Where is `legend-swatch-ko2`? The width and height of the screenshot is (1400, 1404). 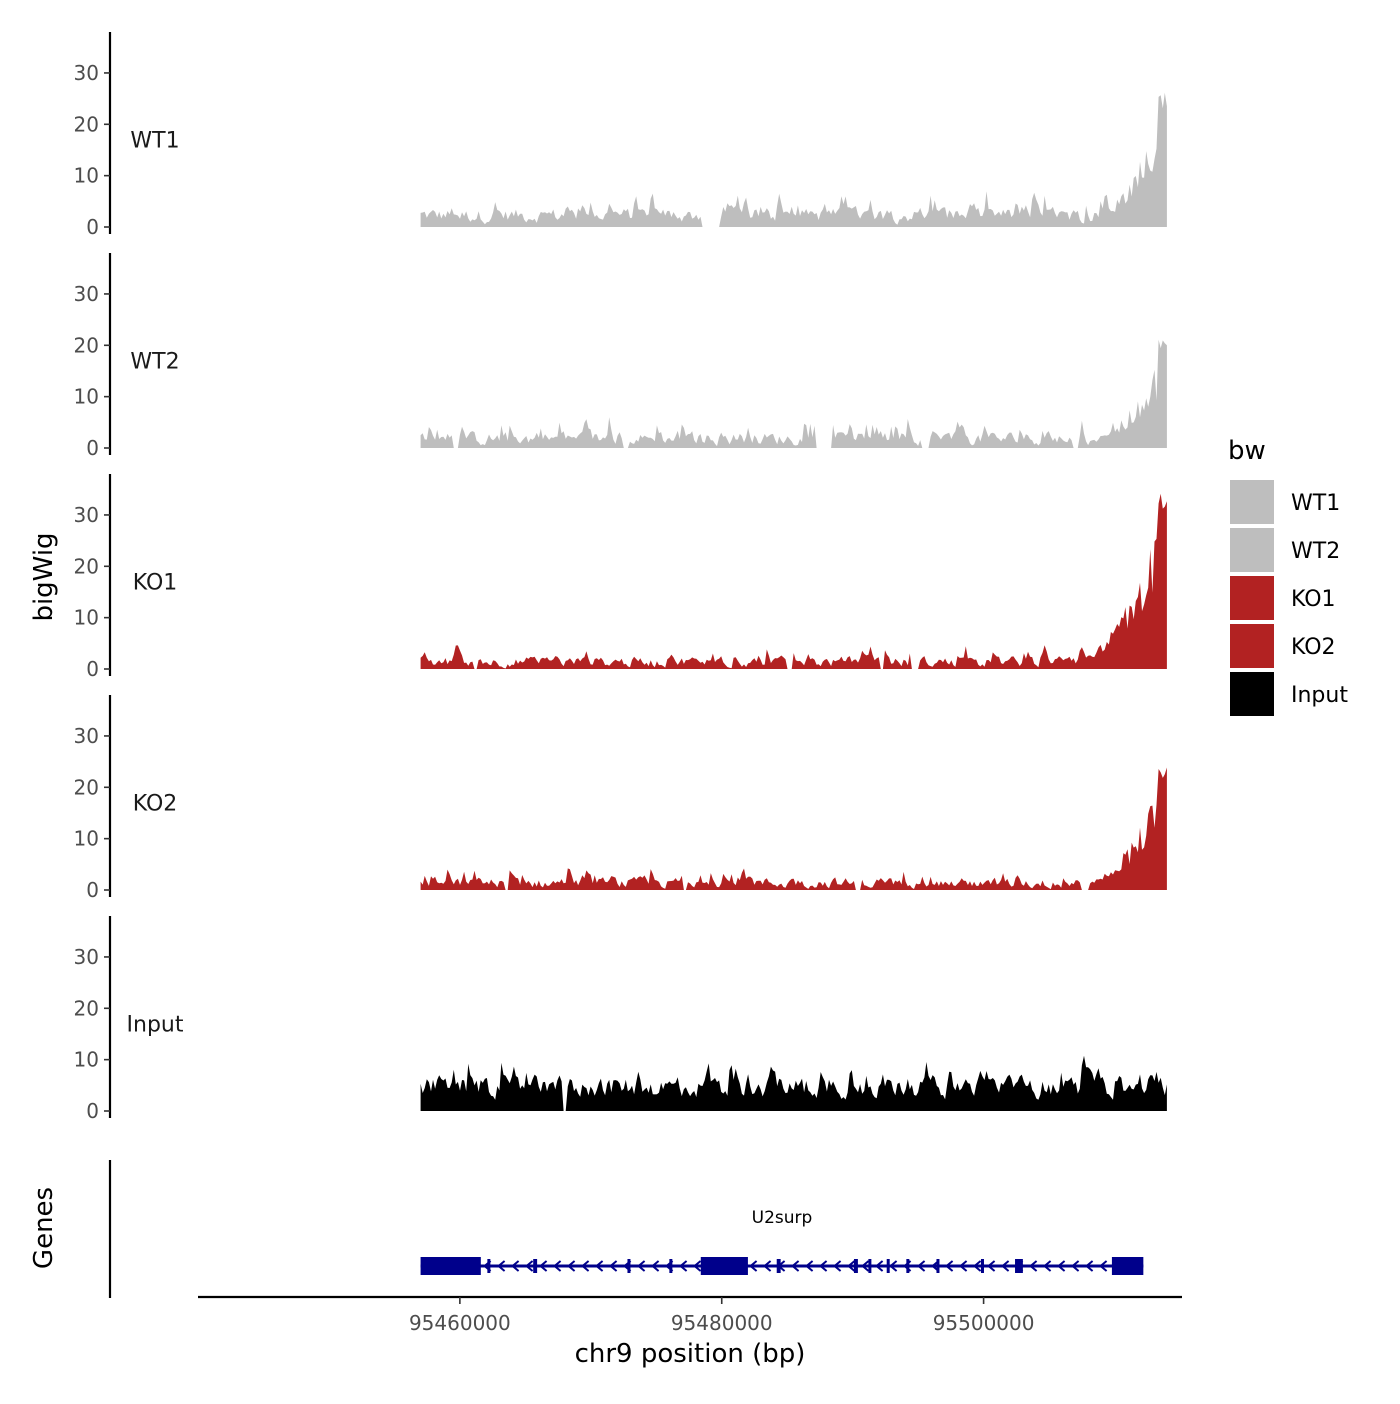 legend-swatch-ko2 is located at coordinates (1252, 646).